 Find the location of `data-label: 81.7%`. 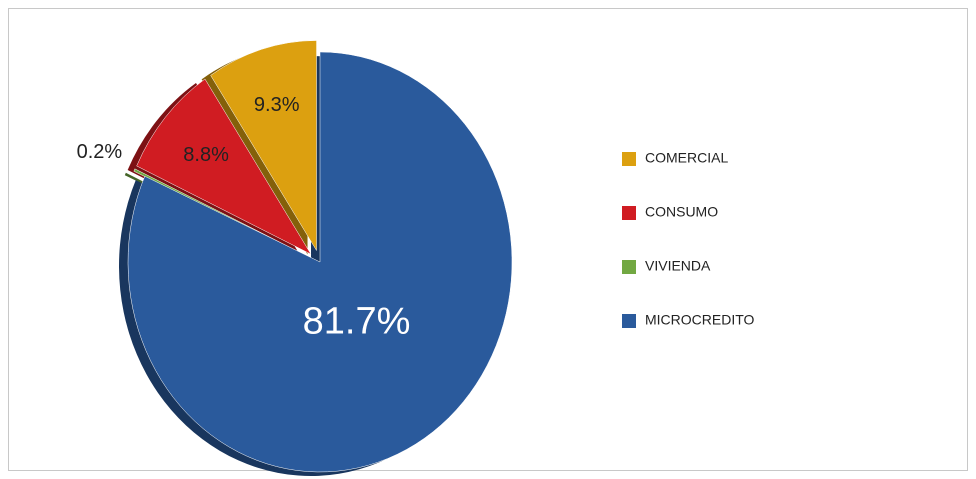

data-label: 81.7% is located at coordinates (357, 322).